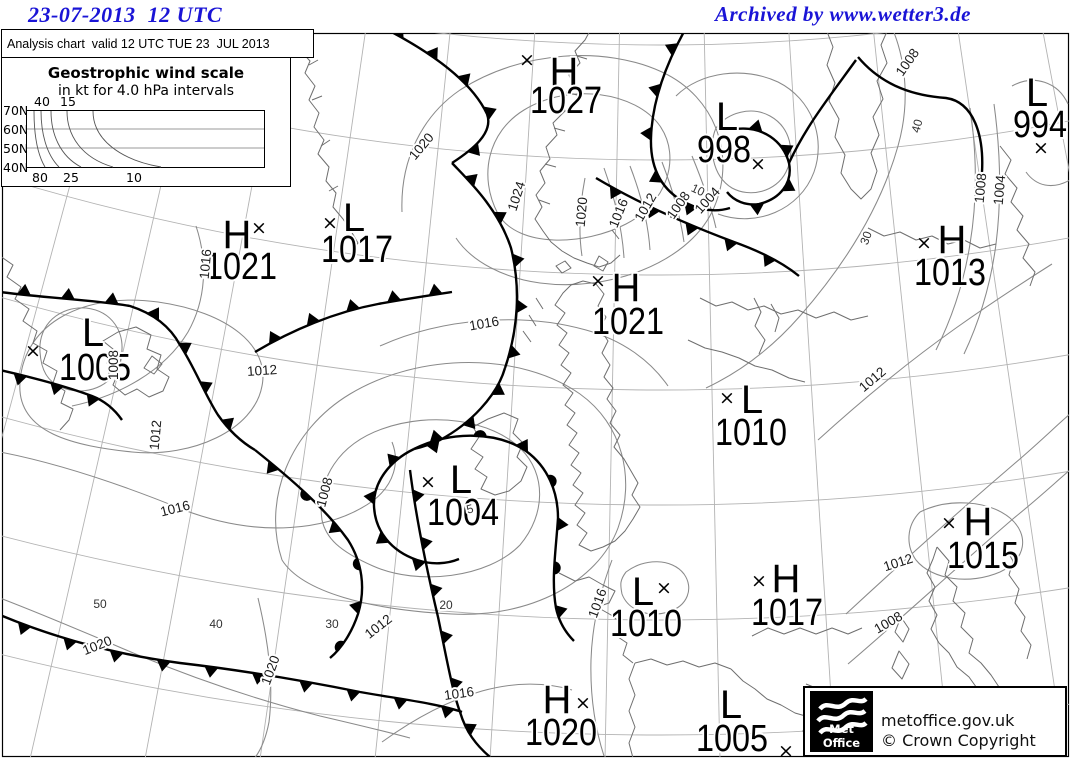 Image resolution: width=1071 pixels, height=759 pixels. I want to click on archive-credit: Archived by www.wetter3.de, so click(842, 14).